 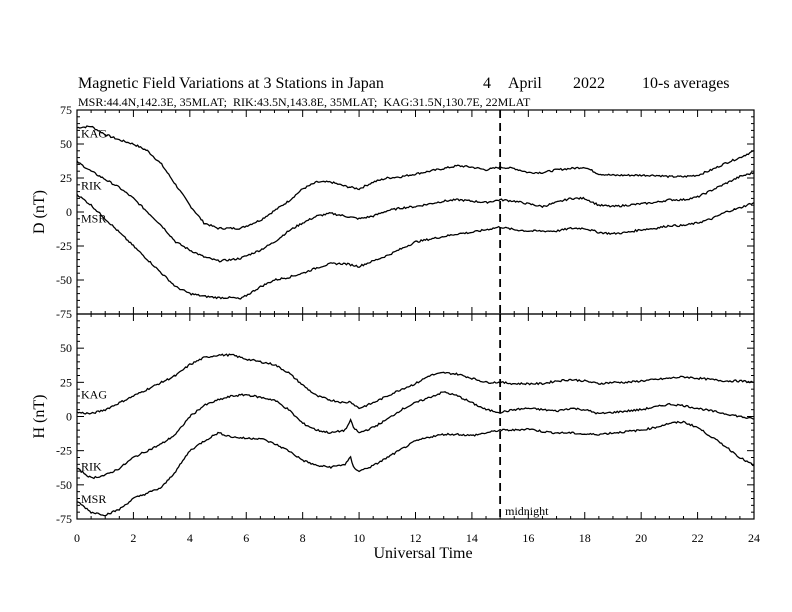 I want to click on x-tick-label: 4, so click(x=190, y=538).